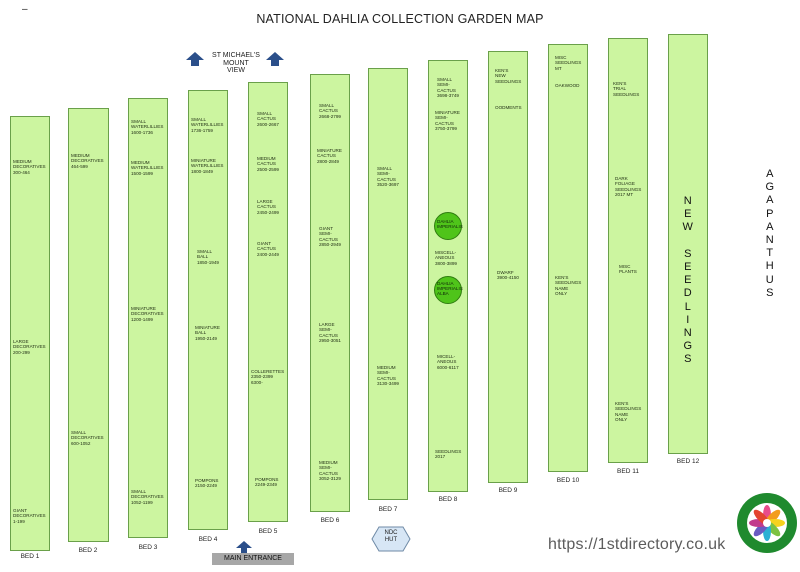 This screenshot has height=572, width=800. What do you see at coordinates (447, 121) in the screenshot?
I see `bed-section-label: MINIATURE SEMI- CACTUS 3750-3799` at bounding box center [447, 121].